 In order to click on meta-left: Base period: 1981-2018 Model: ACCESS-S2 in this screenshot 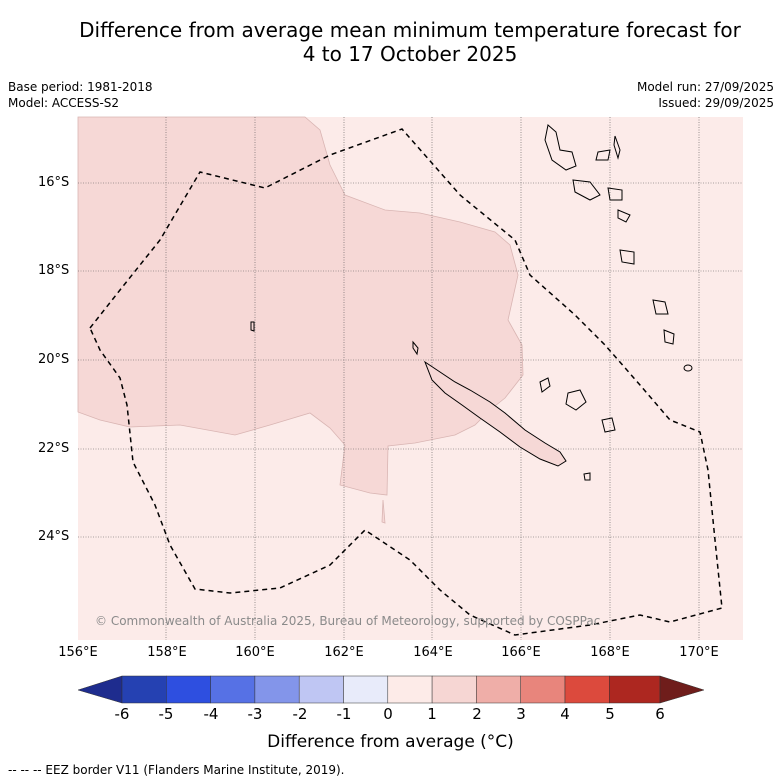, I will do `click(80, 95)`.